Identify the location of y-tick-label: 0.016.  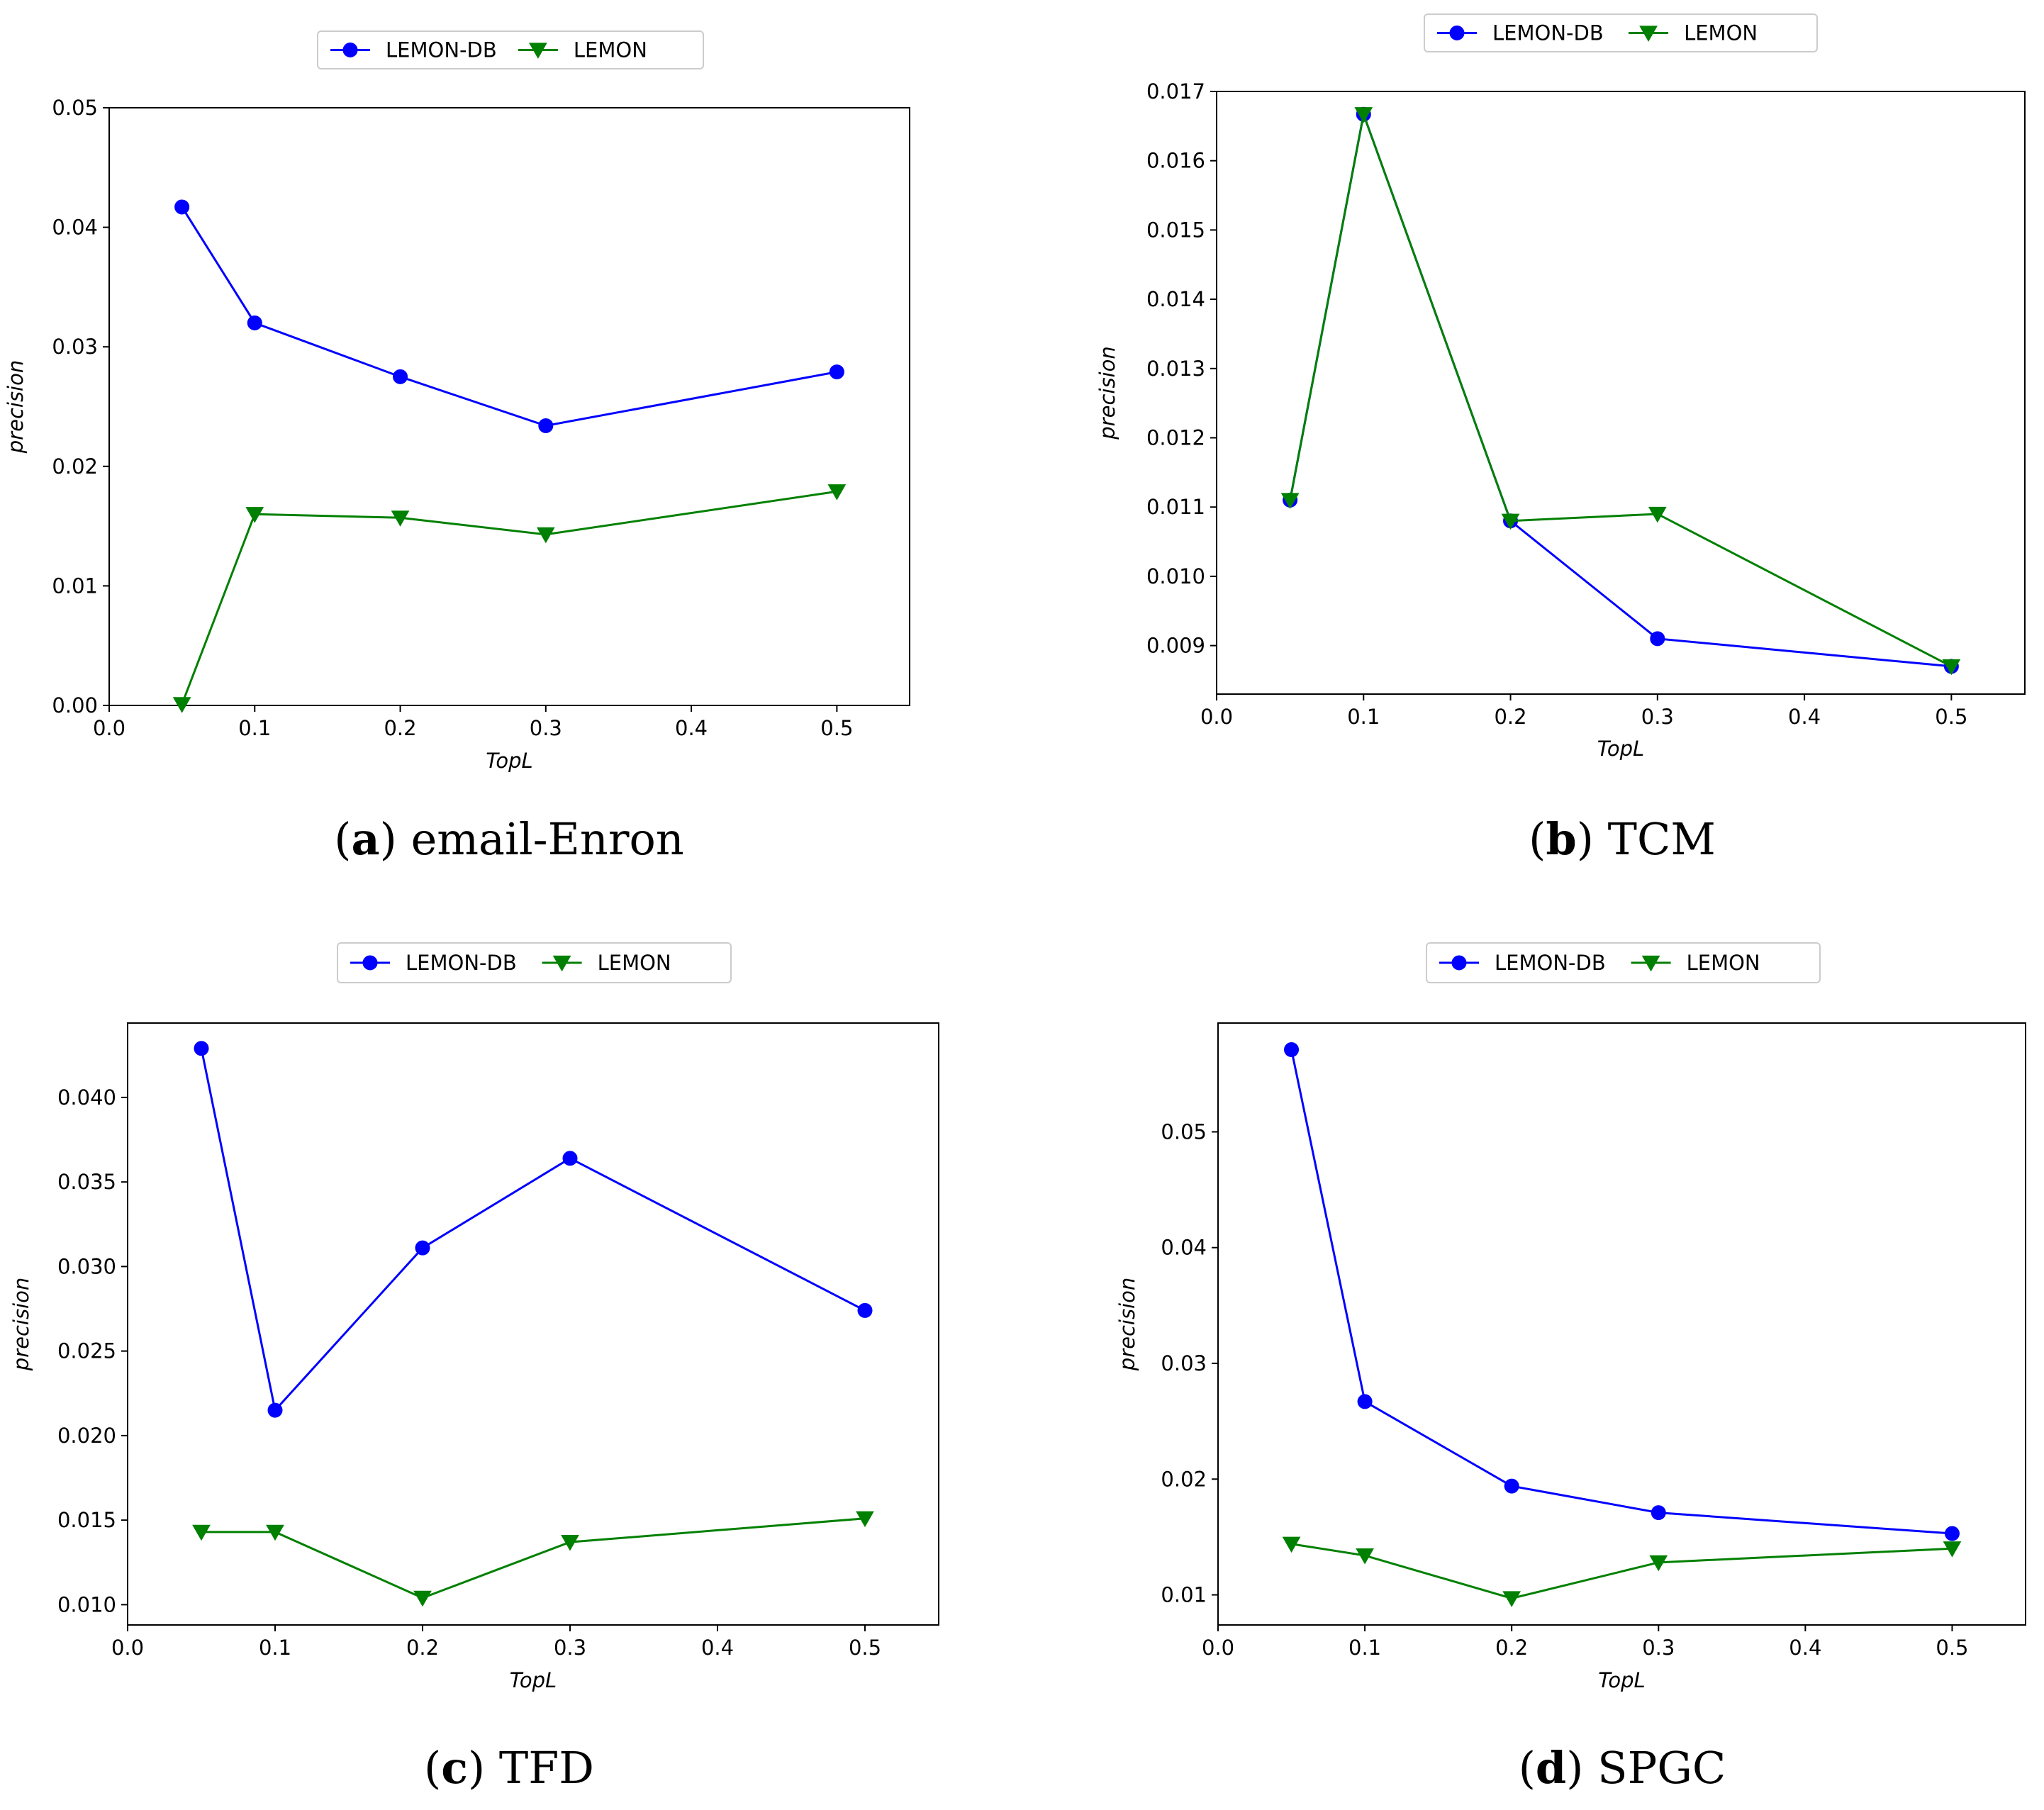
(1175, 161).